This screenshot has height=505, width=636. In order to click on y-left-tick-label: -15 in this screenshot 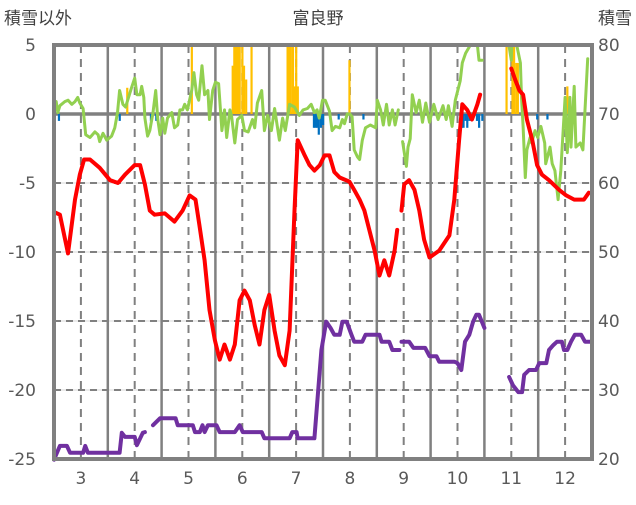, I will do `click(22, 322)`.